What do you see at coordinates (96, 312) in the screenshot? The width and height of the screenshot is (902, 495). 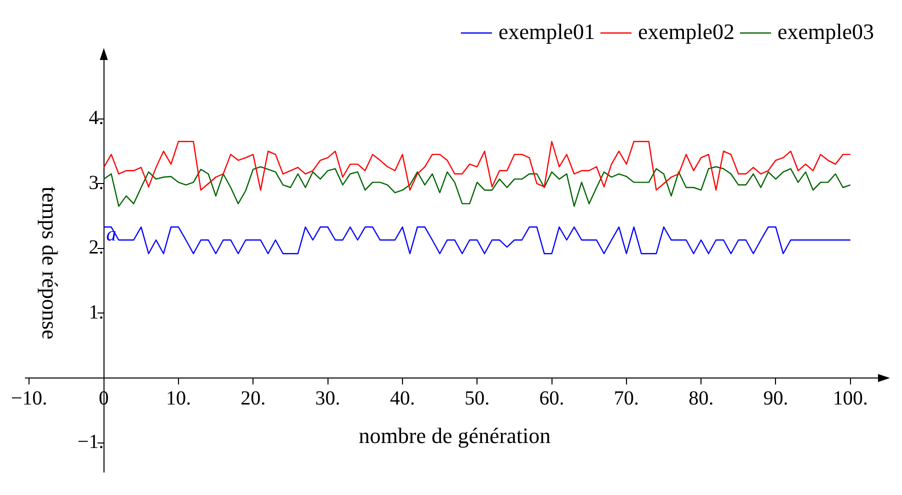 I see `y-tick-label: 1.` at bounding box center [96, 312].